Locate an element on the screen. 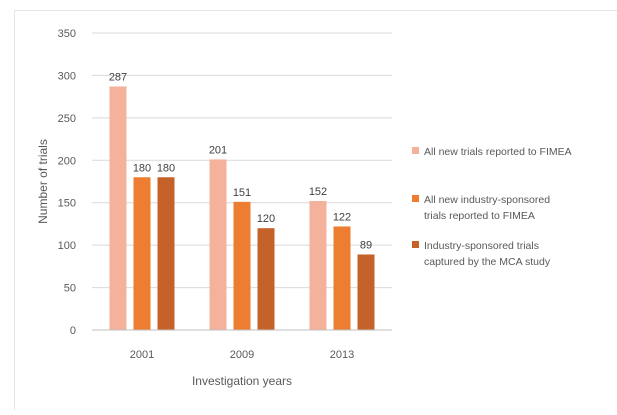 Image resolution: width=617 pixels, height=415 pixels. data-label: 89 is located at coordinates (366, 245).